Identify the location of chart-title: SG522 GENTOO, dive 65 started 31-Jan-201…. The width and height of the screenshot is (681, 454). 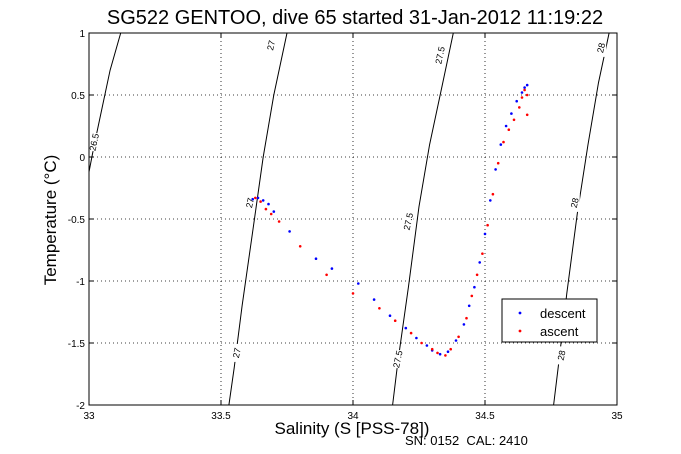
(355, 18).